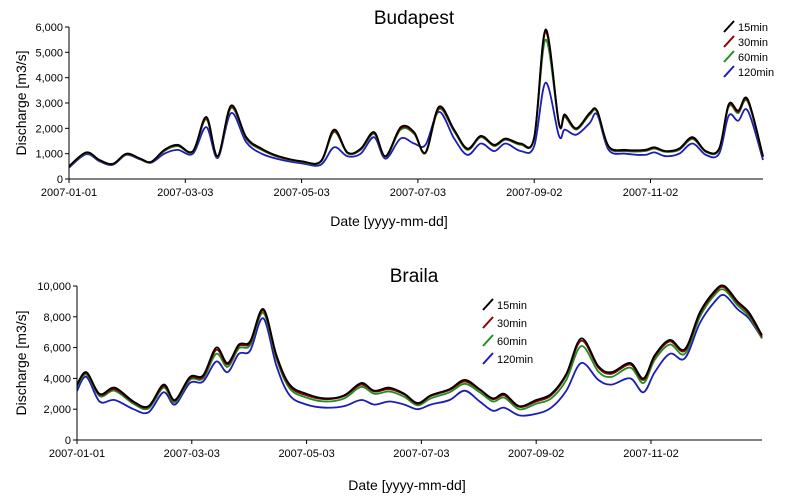 The image size is (800, 500). What do you see at coordinates (414, 276) in the screenshot?
I see `chart-title: Braila` at bounding box center [414, 276].